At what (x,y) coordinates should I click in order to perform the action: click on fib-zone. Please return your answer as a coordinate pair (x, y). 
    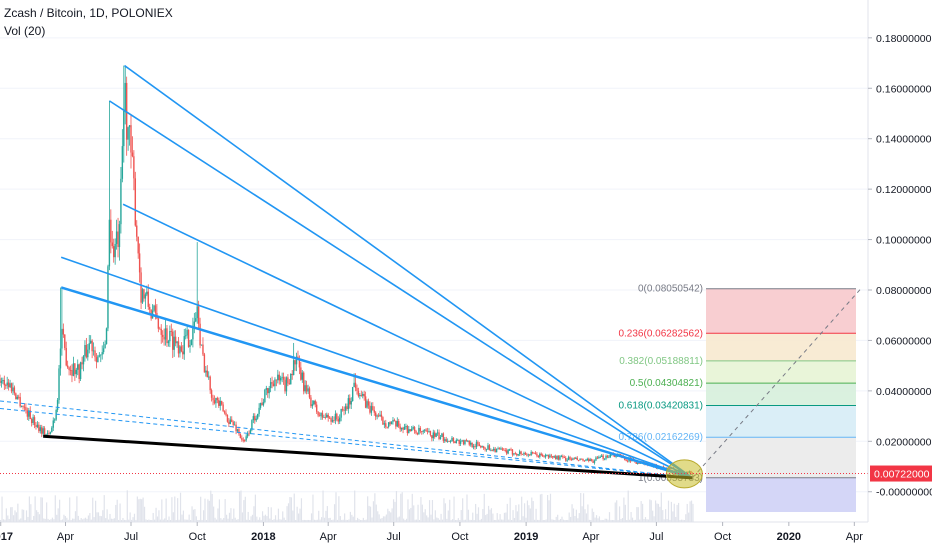
    Looking at the image, I should click on (781, 494).